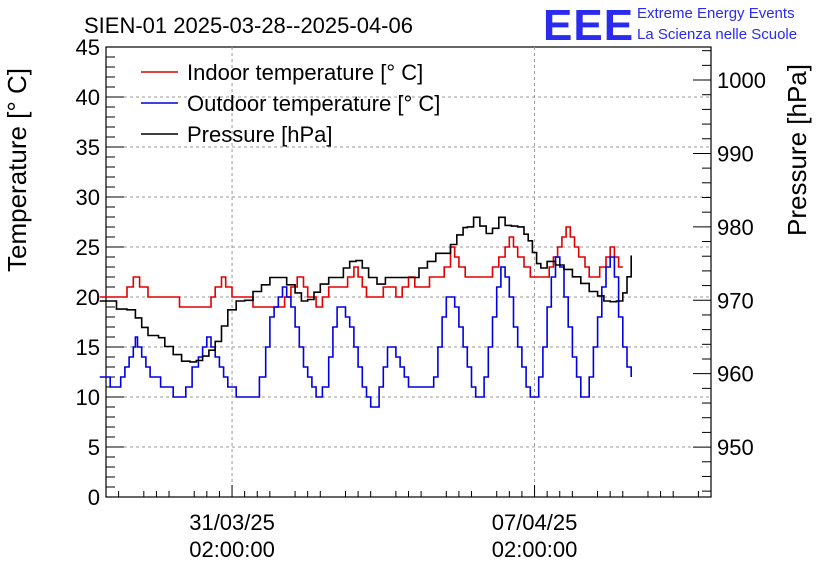  I want to click on y2-tick-label: 980, so click(735, 227).